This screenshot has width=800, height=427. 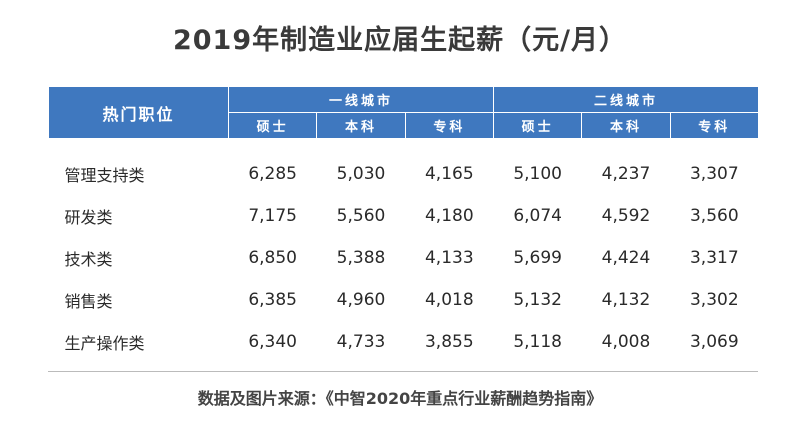 What do you see at coordinates (272, 300) in the screenshot?
I see `table-cell: 6,385` at bounding box center [272, 300].